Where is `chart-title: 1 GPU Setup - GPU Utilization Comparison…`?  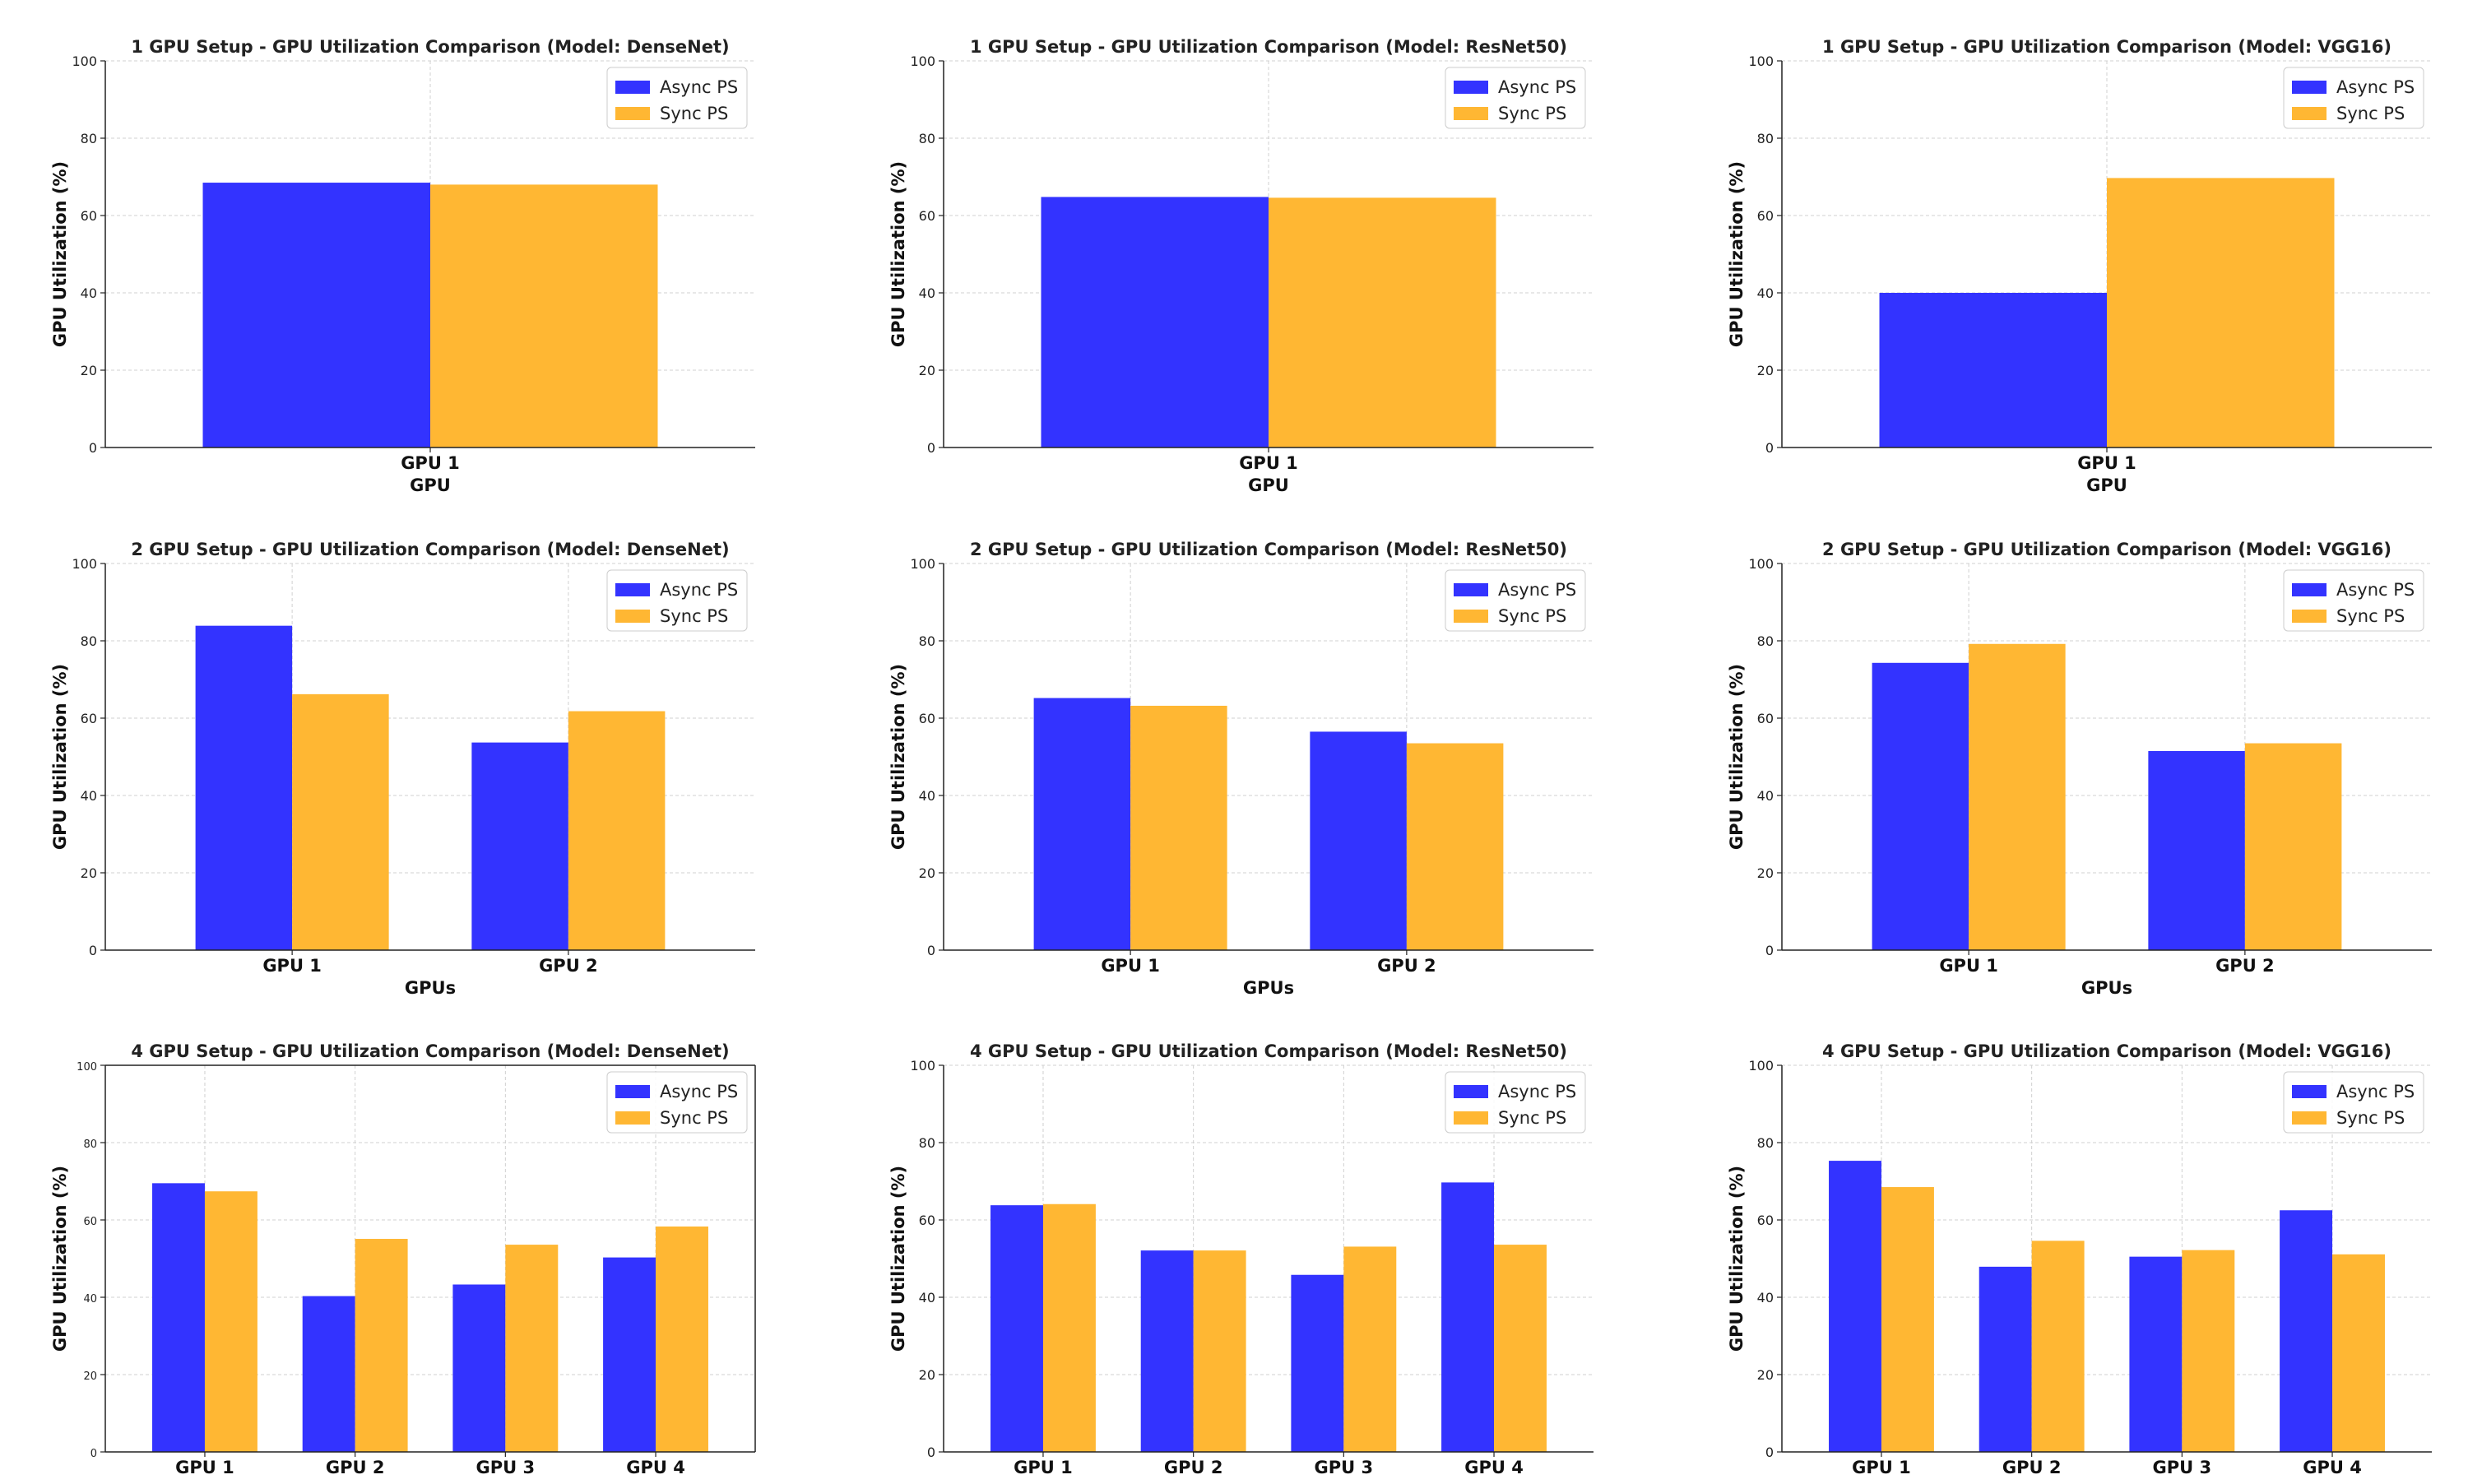
chart-title: 1 GPU Setup - GPU Utilization Comparison… is located at coordinates (430, 47).